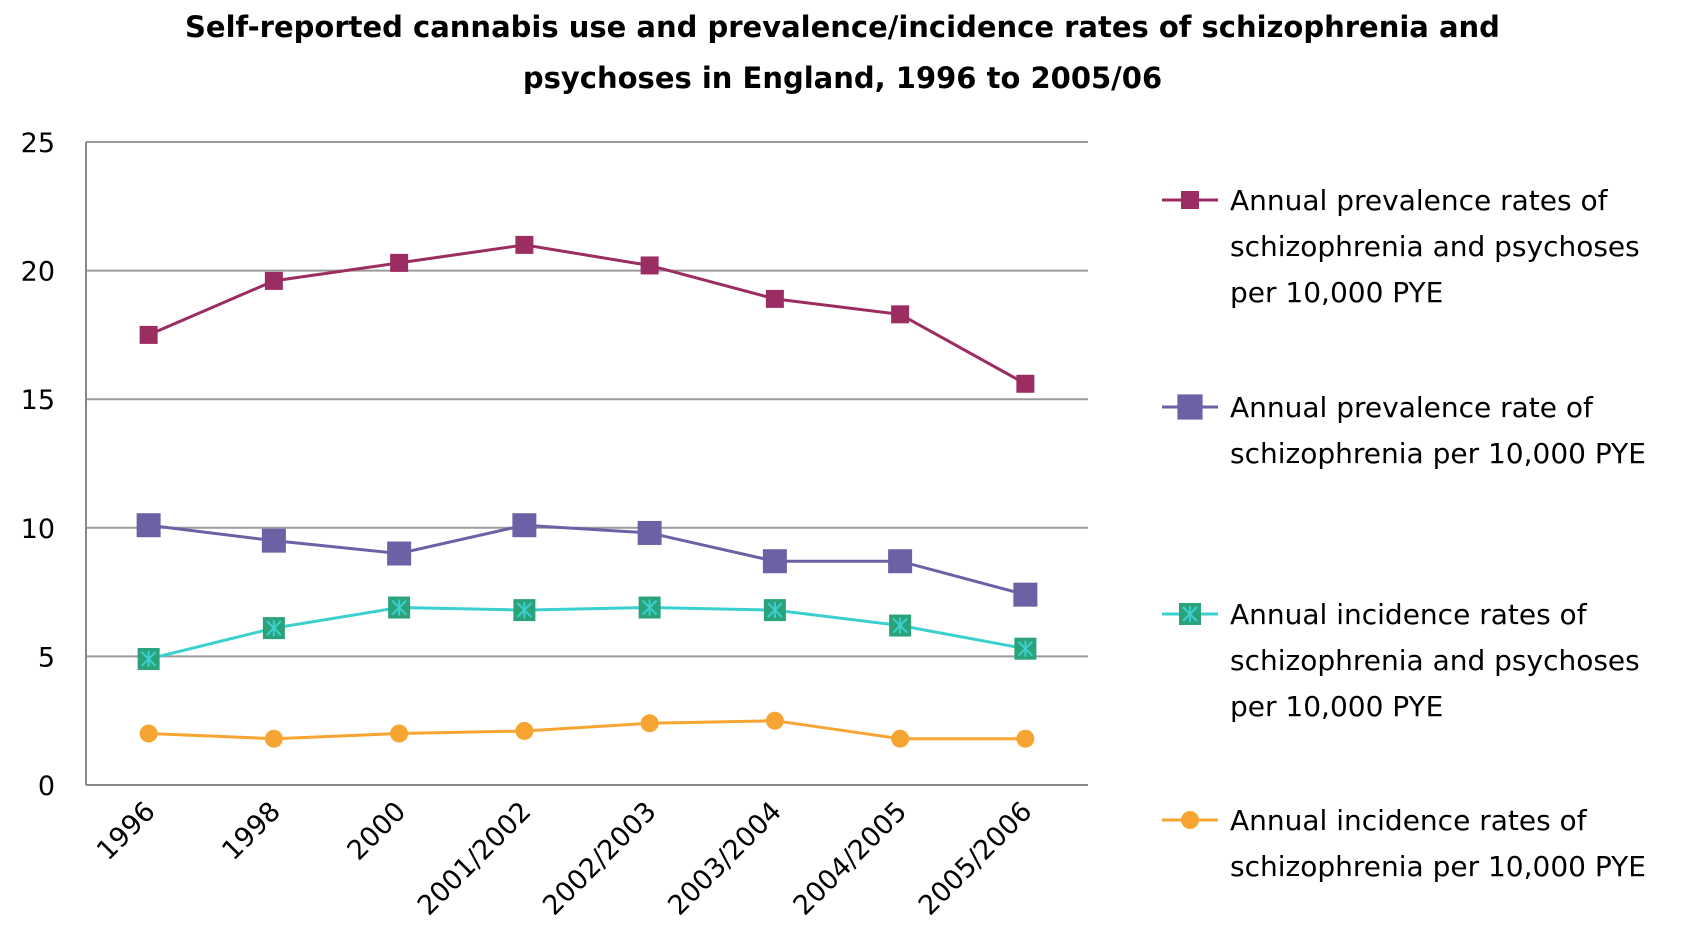 Image resolution: width=1685 pixels, height=936 pixels. Describe the element at coordinates (725, 859) in the screenshot. I see `x-tick-label: 2003/2004` at that location.